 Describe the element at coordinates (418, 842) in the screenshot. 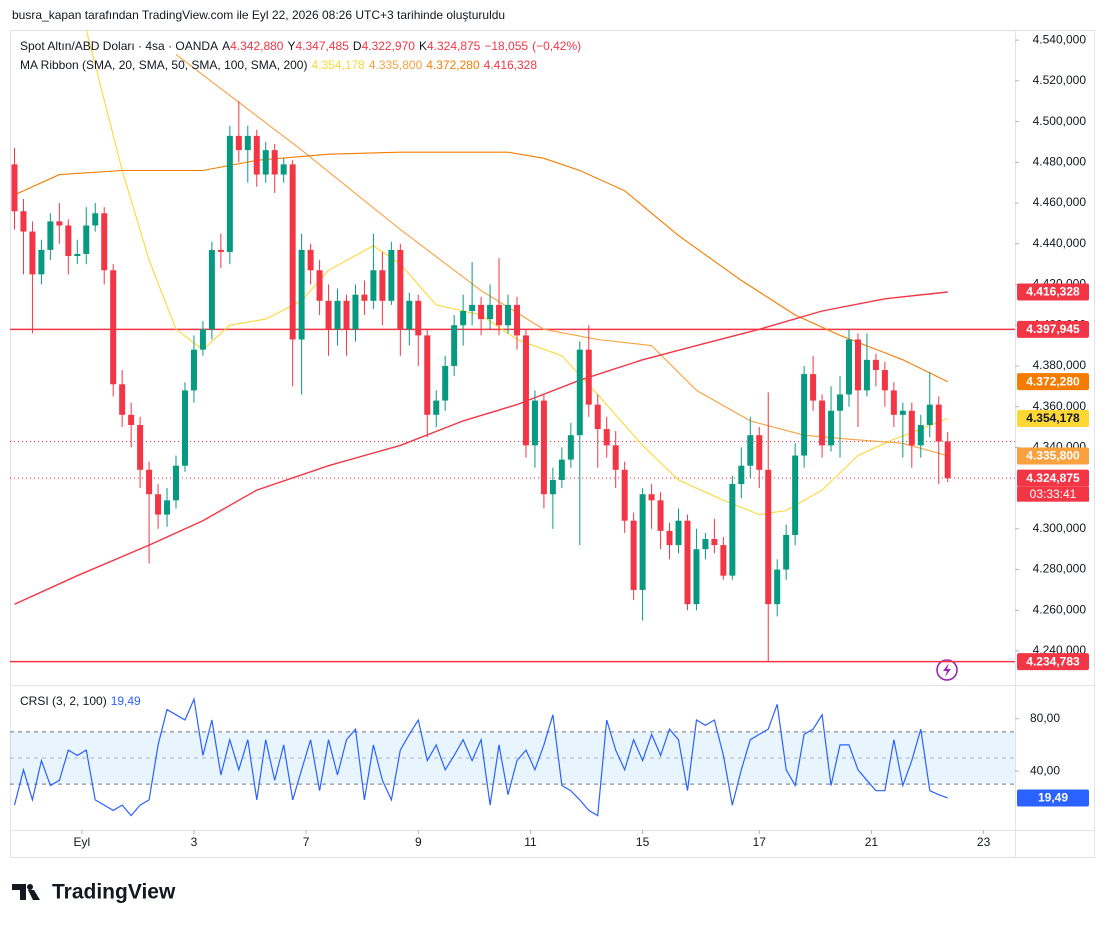

I see `x-tick-label: 9` at that location.